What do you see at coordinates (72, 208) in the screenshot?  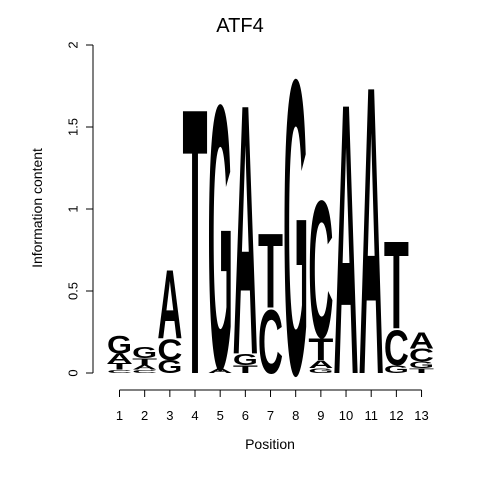 I see `y-tick-label: 1` at bounding box center [72, 208].